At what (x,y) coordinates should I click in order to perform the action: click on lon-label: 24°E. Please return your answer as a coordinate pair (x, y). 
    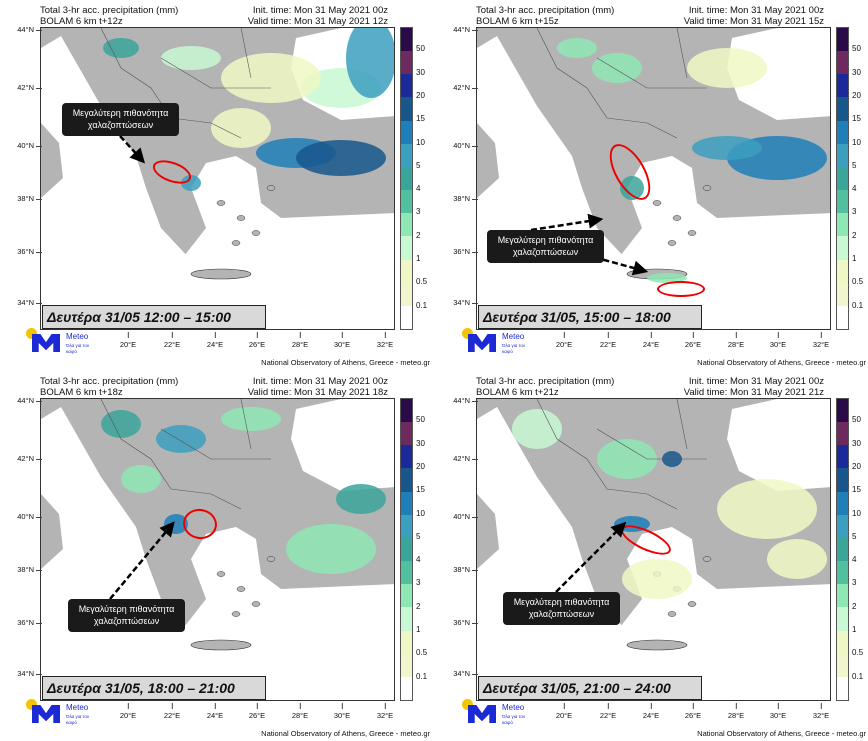
    Looking at the image, I should click on (651, 340).